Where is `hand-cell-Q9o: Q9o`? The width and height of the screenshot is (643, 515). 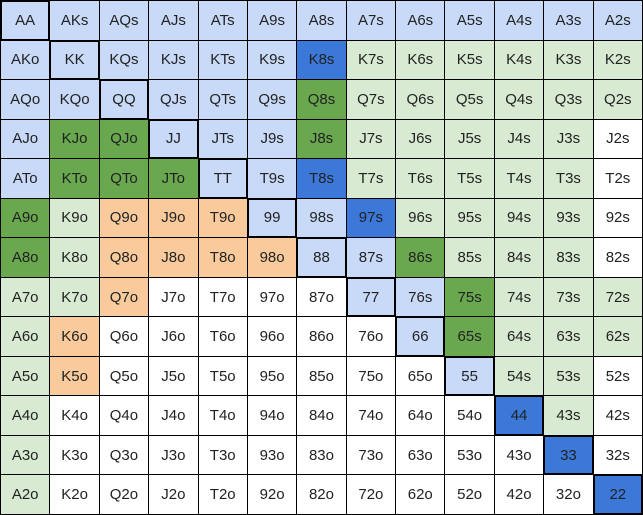
hand-cell-Q9o: Q9o is located at coordinates (124, 218).